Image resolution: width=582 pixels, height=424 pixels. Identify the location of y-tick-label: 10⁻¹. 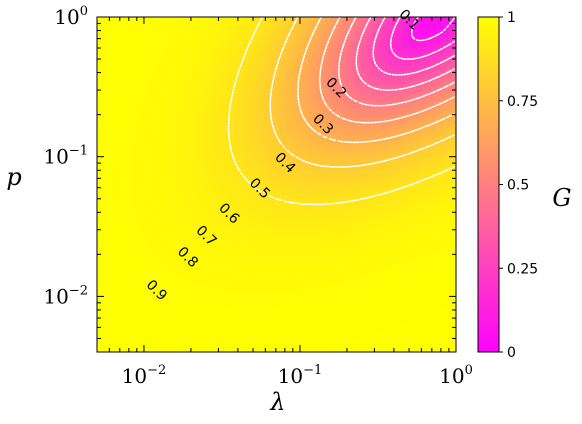
(65, 156).